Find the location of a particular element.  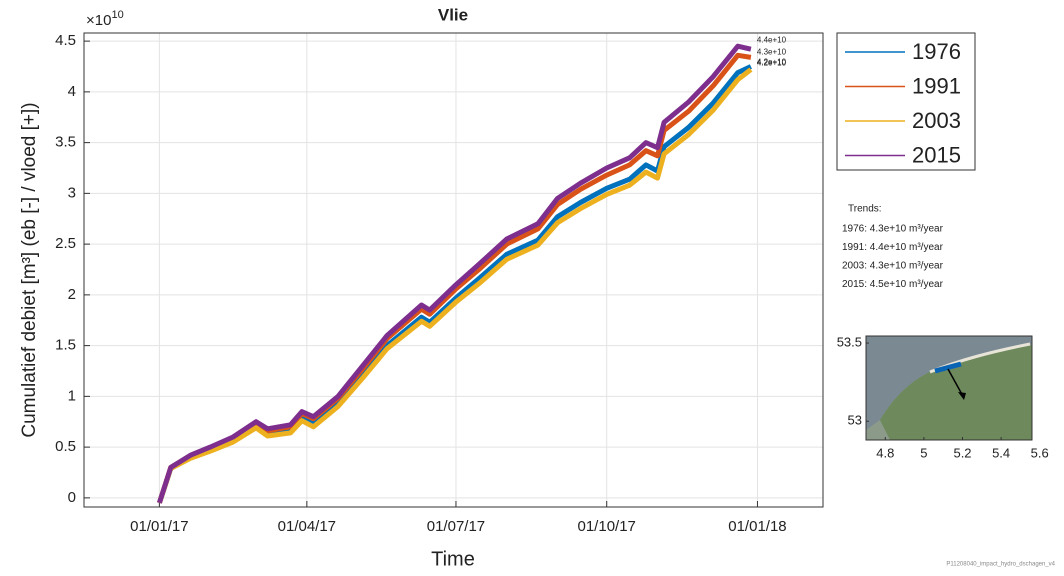

y-tick-label: 4.5 is located at coordinates (65, 40).